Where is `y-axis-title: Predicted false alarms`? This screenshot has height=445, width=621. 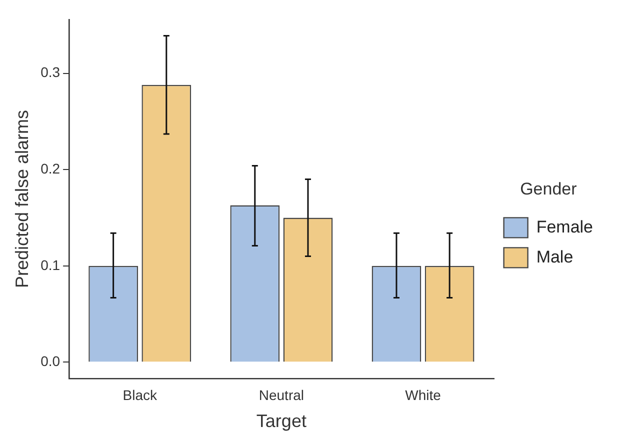
y-axis-title: Predicted false alarms is located at coordinates (22, 199).